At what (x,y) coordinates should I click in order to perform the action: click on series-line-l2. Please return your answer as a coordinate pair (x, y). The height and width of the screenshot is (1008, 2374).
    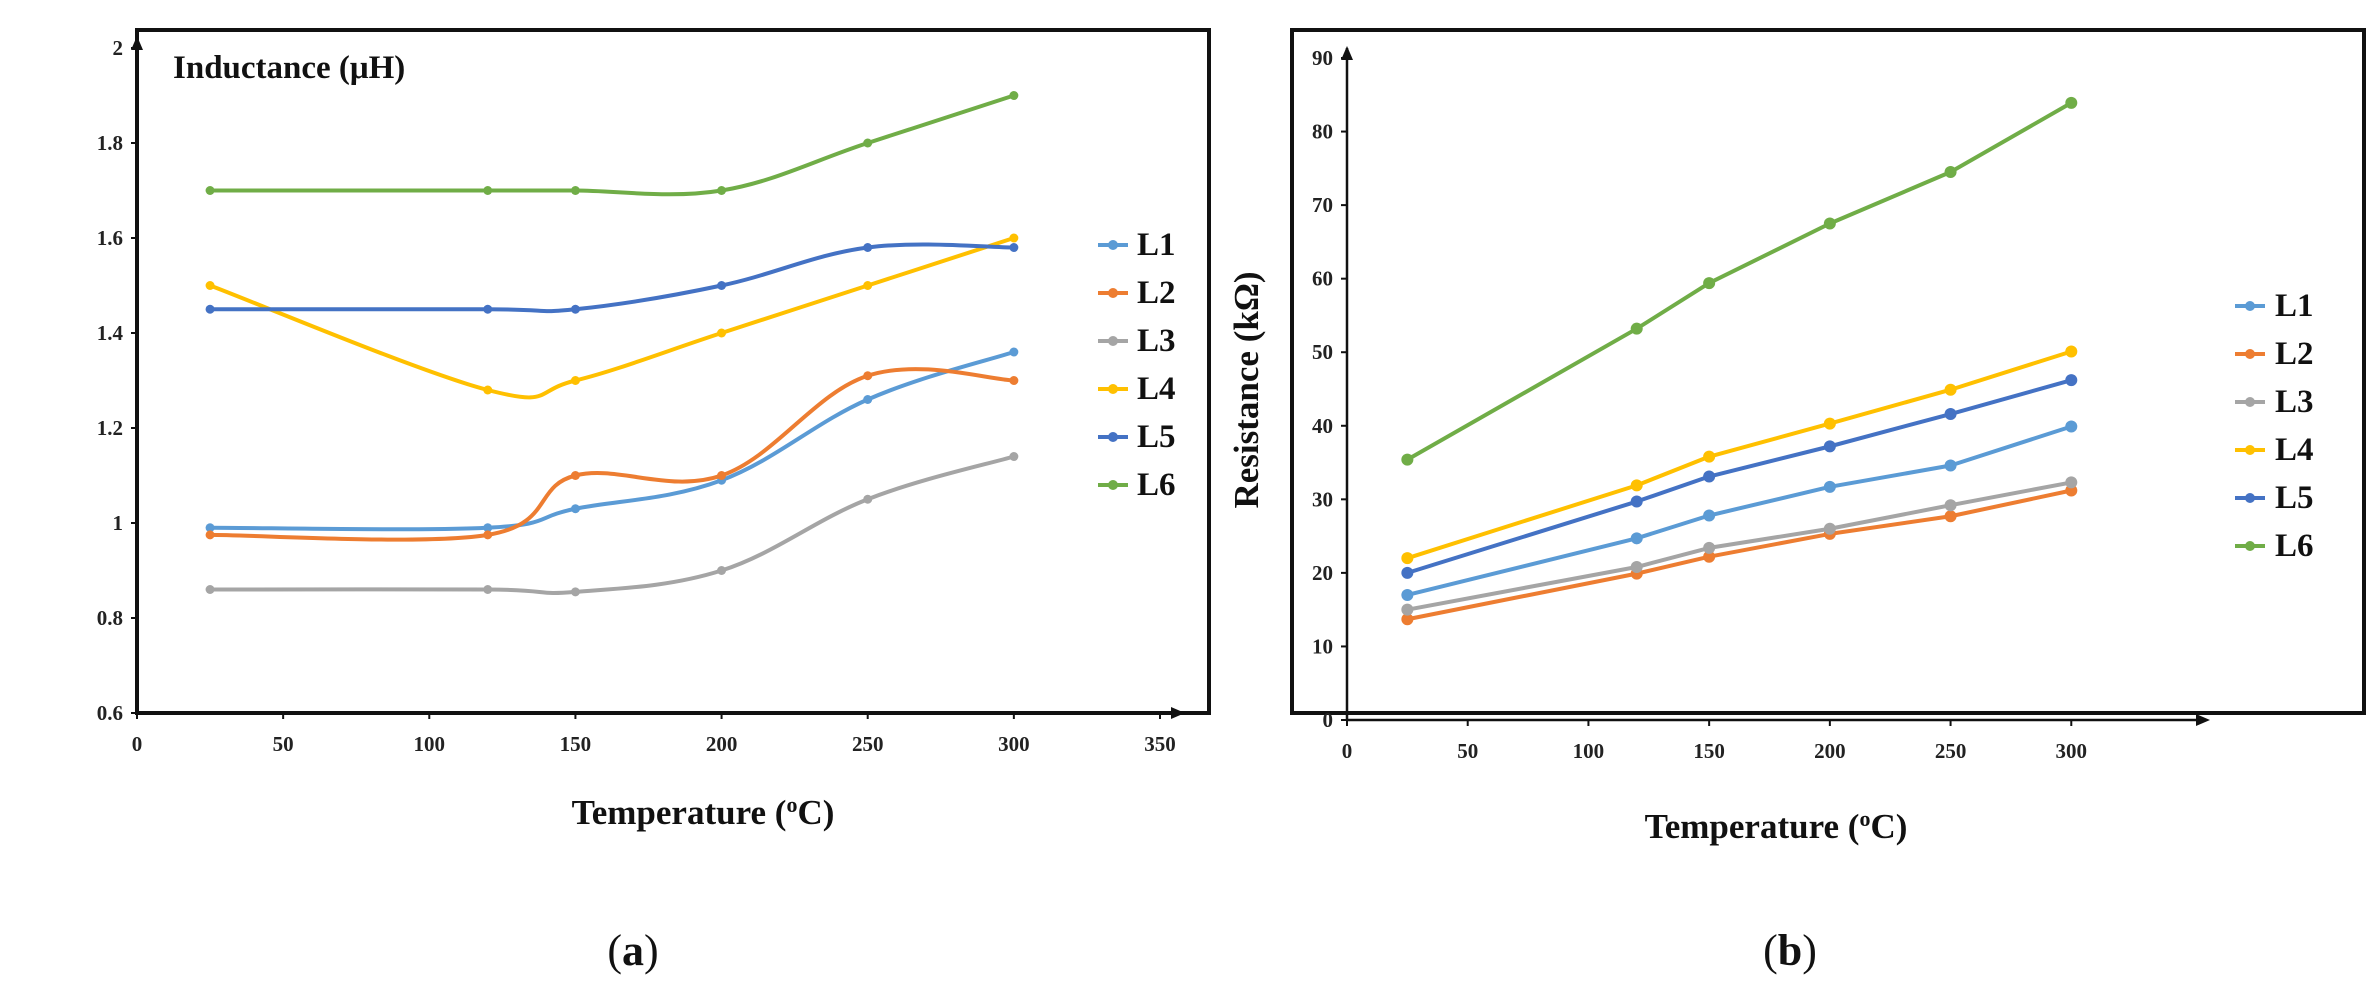
    Looking at the image, I should click on (1739, 555).